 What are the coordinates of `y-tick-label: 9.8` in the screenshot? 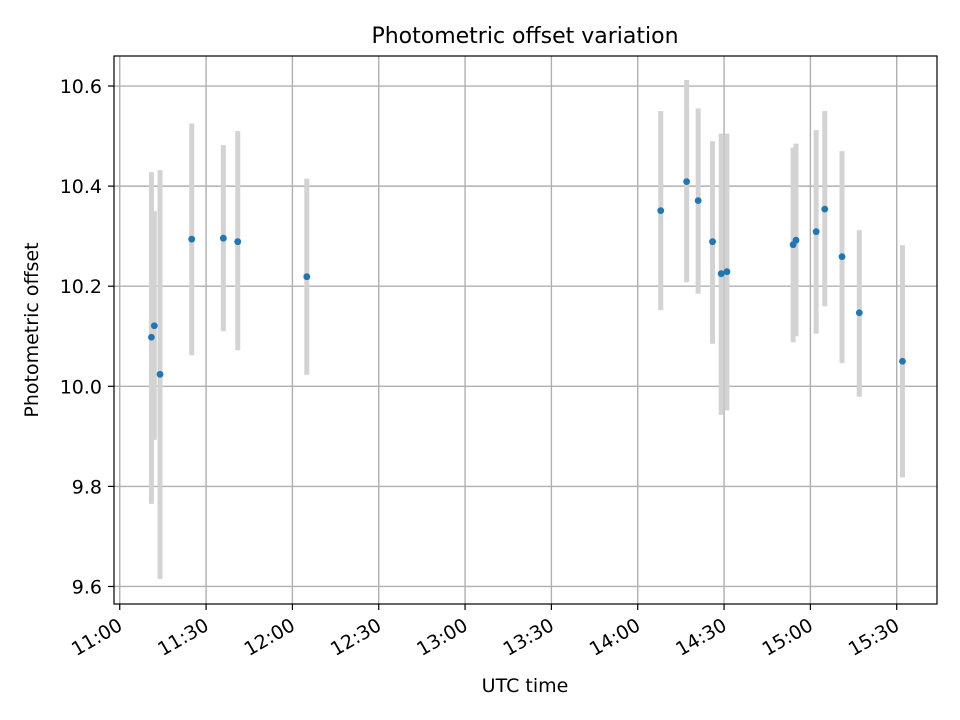 It's located at (87, 487).